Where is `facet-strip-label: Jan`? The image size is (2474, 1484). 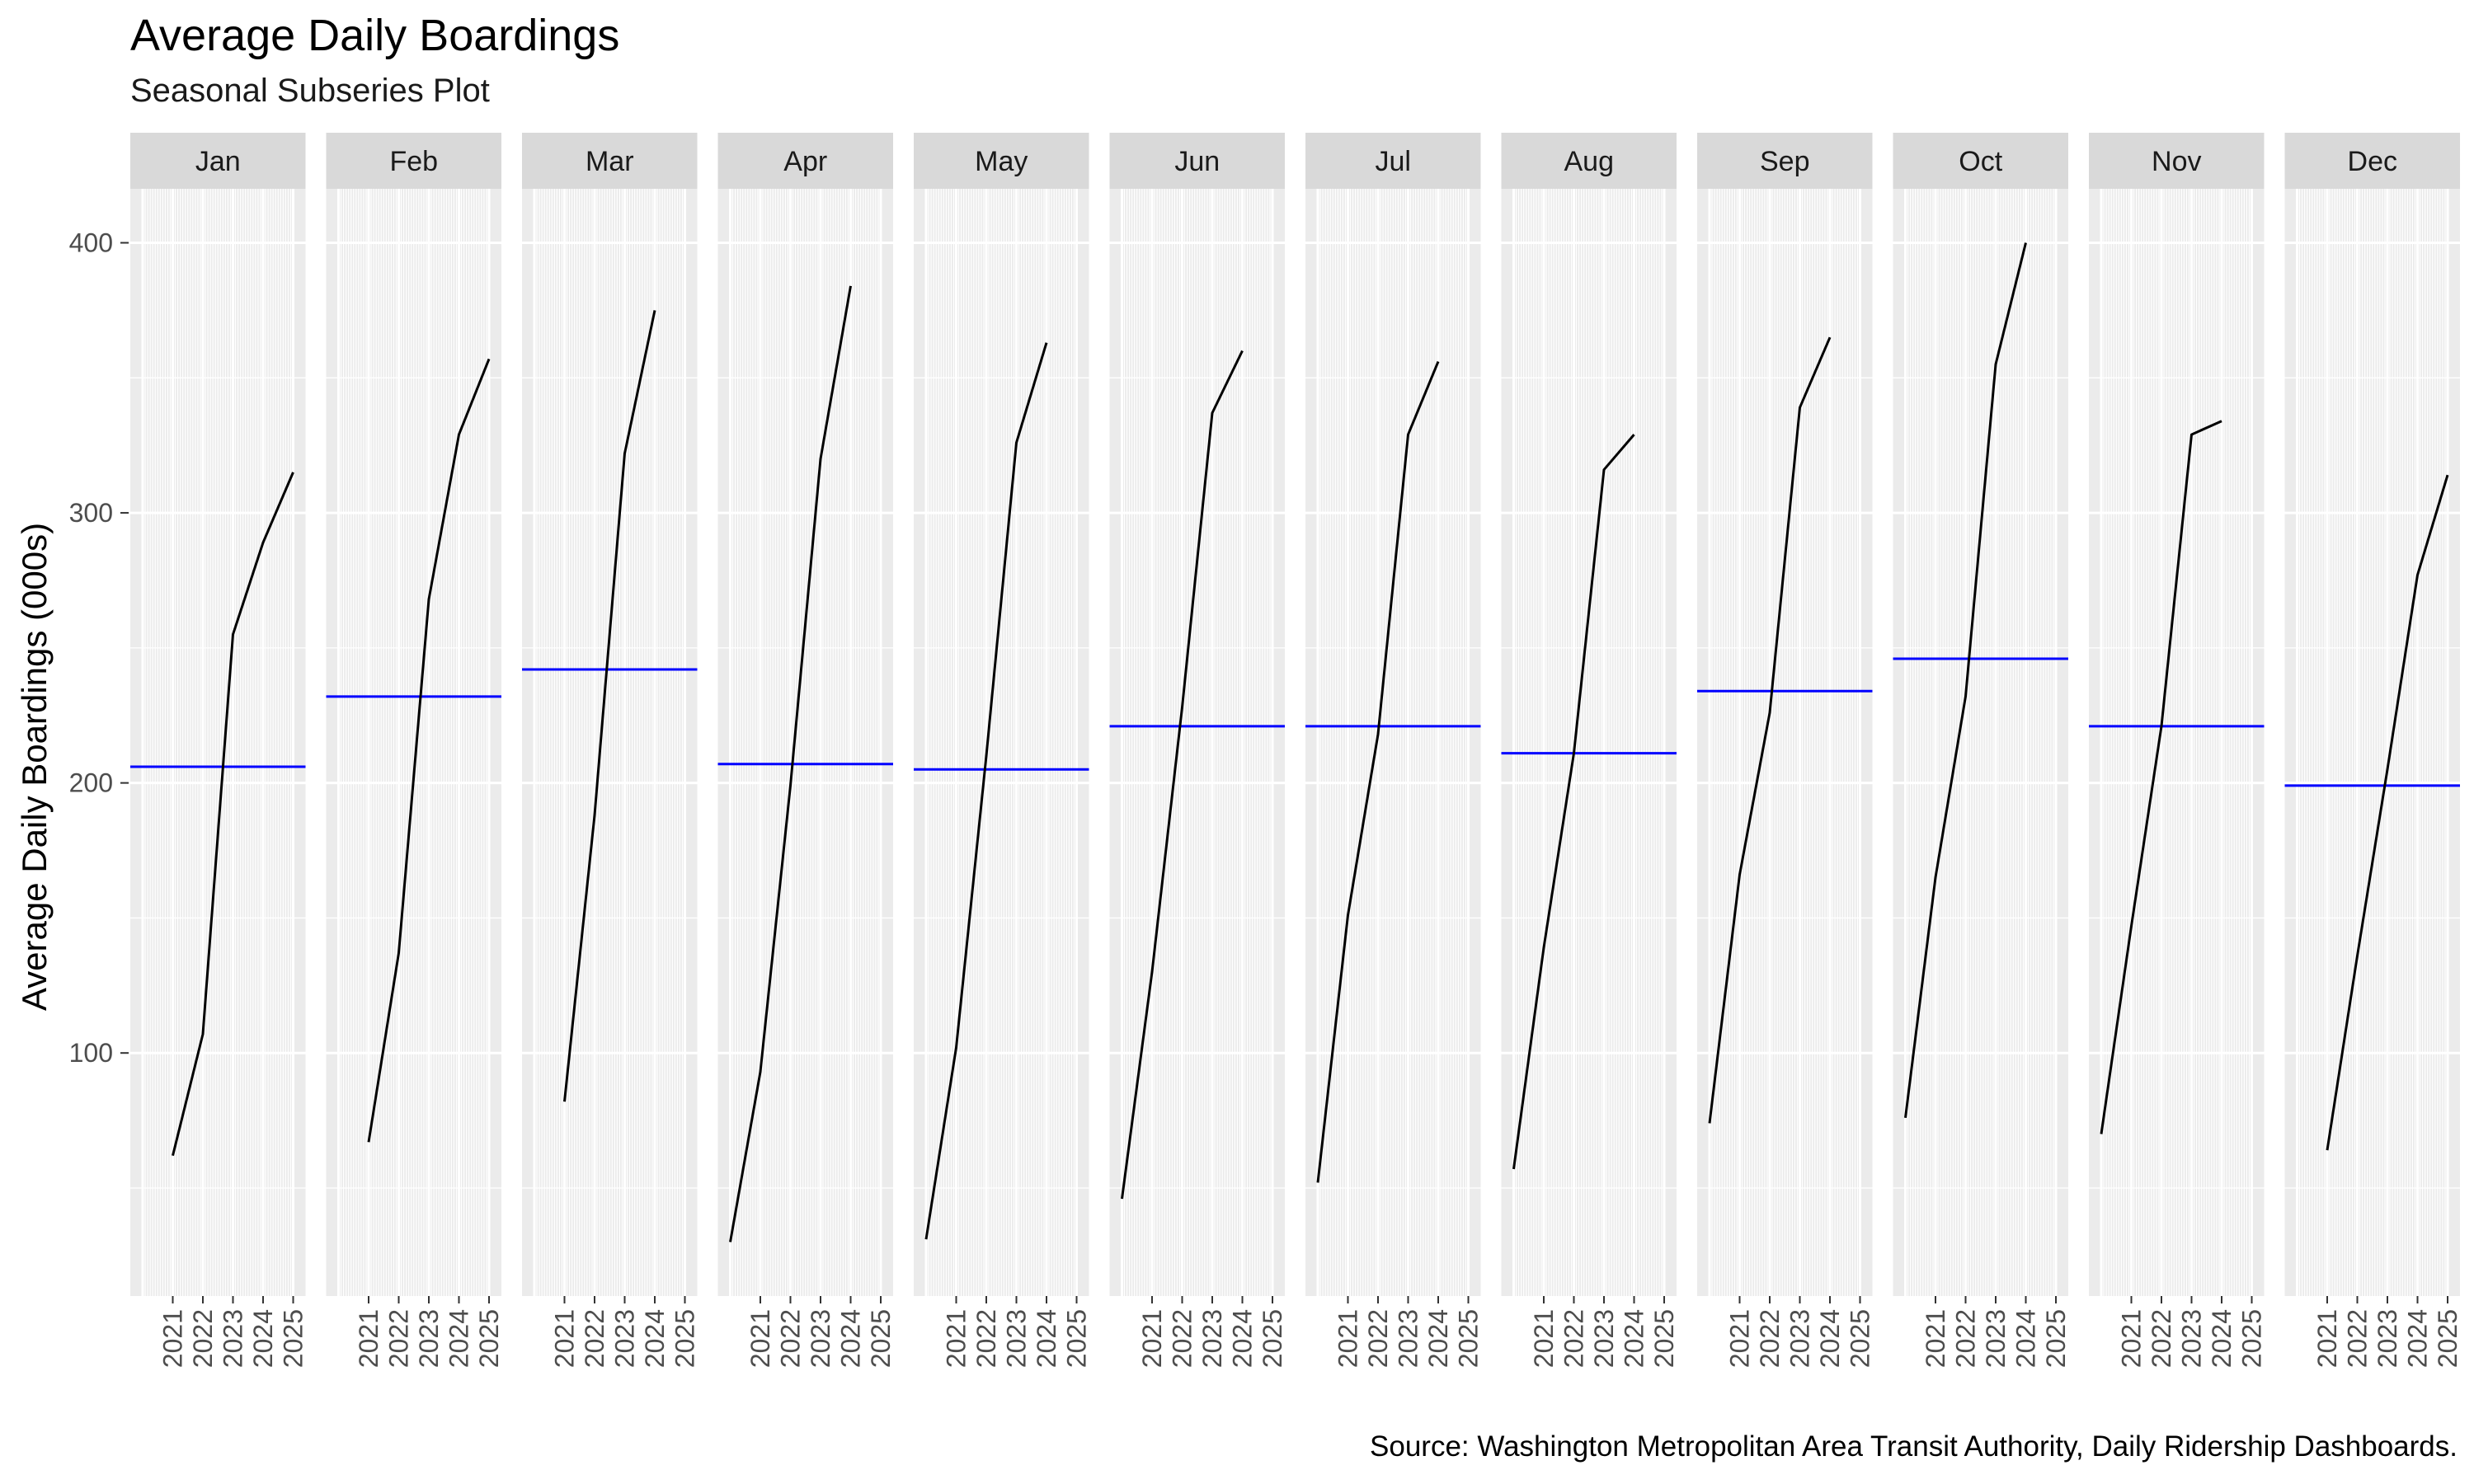
facet-strip-label: Jan is located at coordinates (218, 161).